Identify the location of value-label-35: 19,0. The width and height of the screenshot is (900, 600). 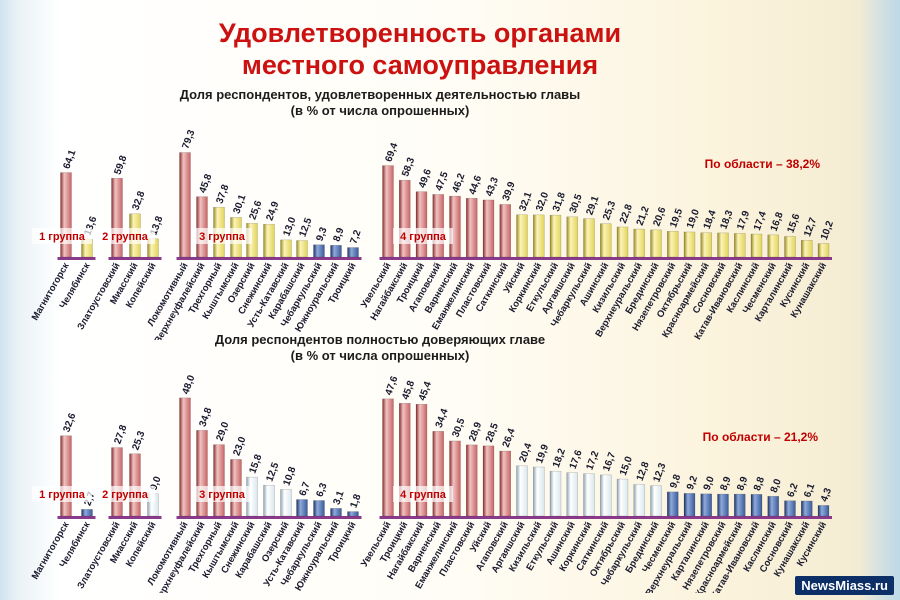
(693, 219).